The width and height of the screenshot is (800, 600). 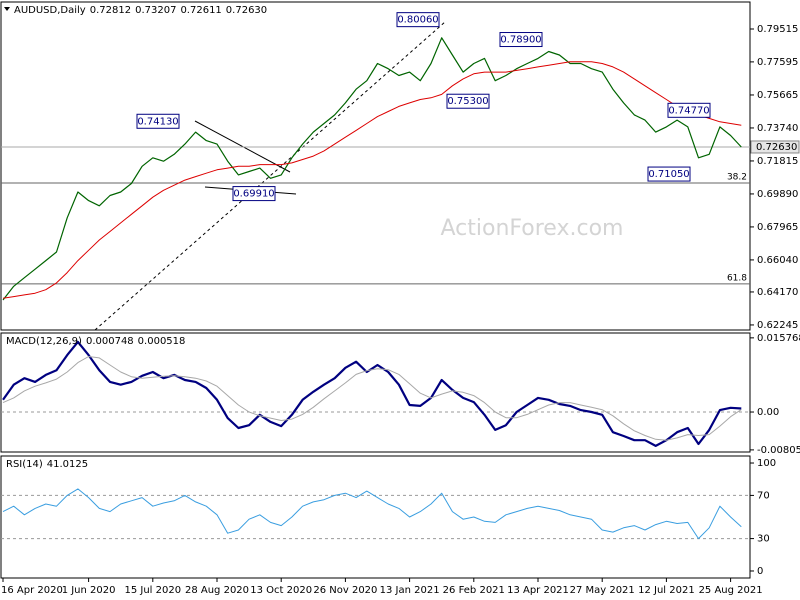 What do you see at coordinates (110, 341) in the screenshot?
I see `indicator-reading: 0.000748` at bounding box center [110, 341].